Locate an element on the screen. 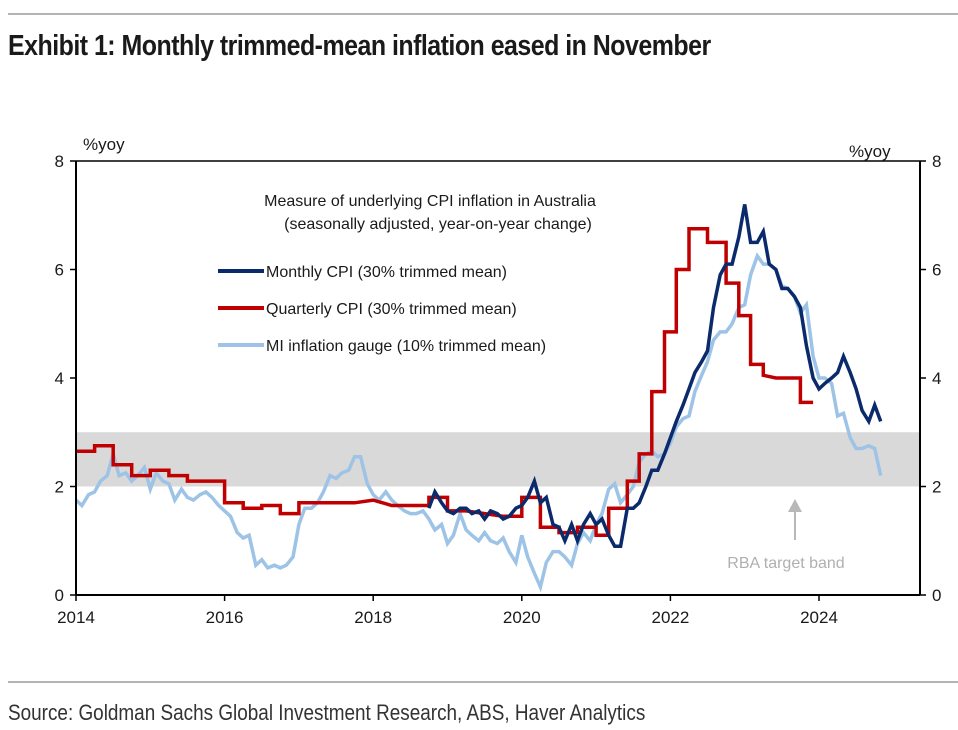  y-tick-label-right: 2 is located at coordinates (936, 487).